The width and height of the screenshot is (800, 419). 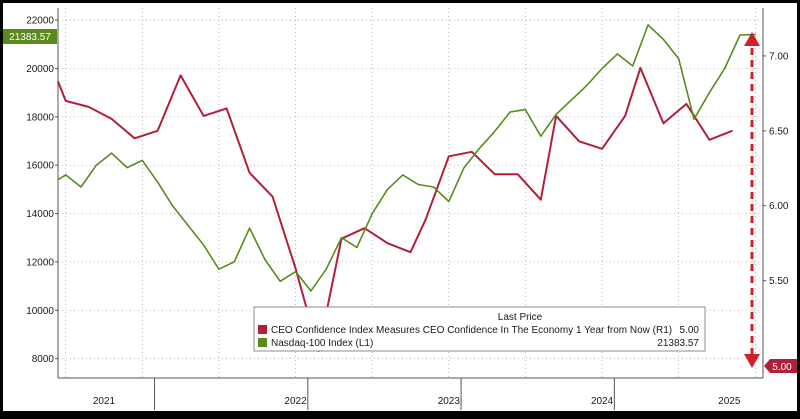 What do you see at coordinates (752, 39) in the screenshot?
I see `drop-arrow-head-up` at bounding box center [752, 39].